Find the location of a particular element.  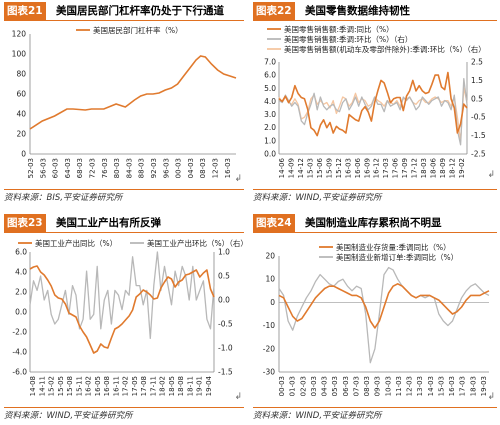

y-tick-label: -1.5 is located at coordinates (478, 135).